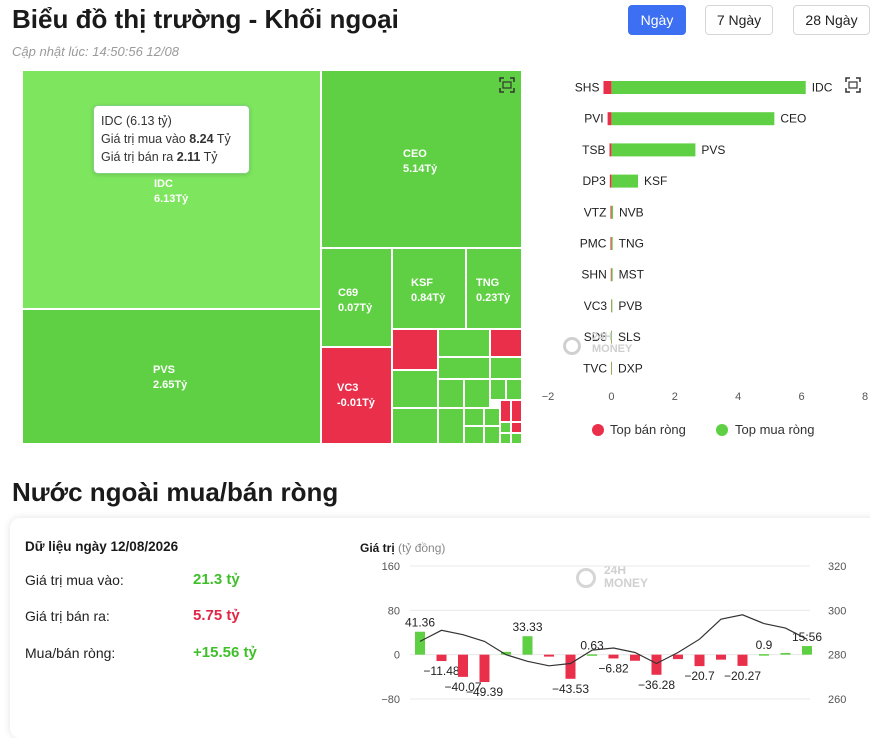 The image size is (870, 738). Describe the element at coordinates (865, 397) in the screenshot. I see `x-tick-label: 8` at that location.